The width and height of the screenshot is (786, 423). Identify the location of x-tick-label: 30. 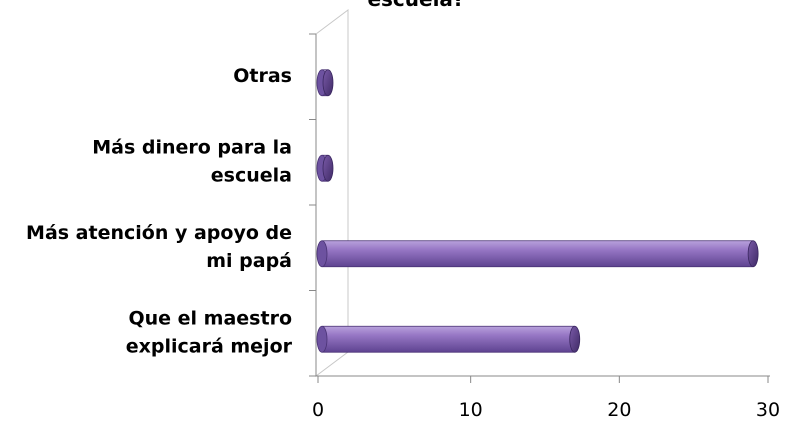
(768, 410).